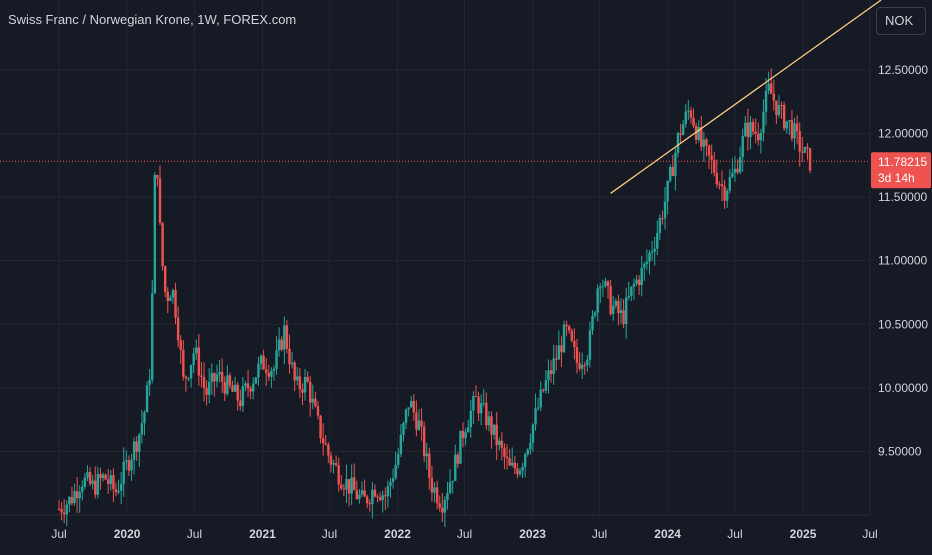 The image size is (932, 555). What do you see at coordinates (903, 388) in the screenshot?
I see `y-tick-label: 10.00000` at bounding box center [903, 388].